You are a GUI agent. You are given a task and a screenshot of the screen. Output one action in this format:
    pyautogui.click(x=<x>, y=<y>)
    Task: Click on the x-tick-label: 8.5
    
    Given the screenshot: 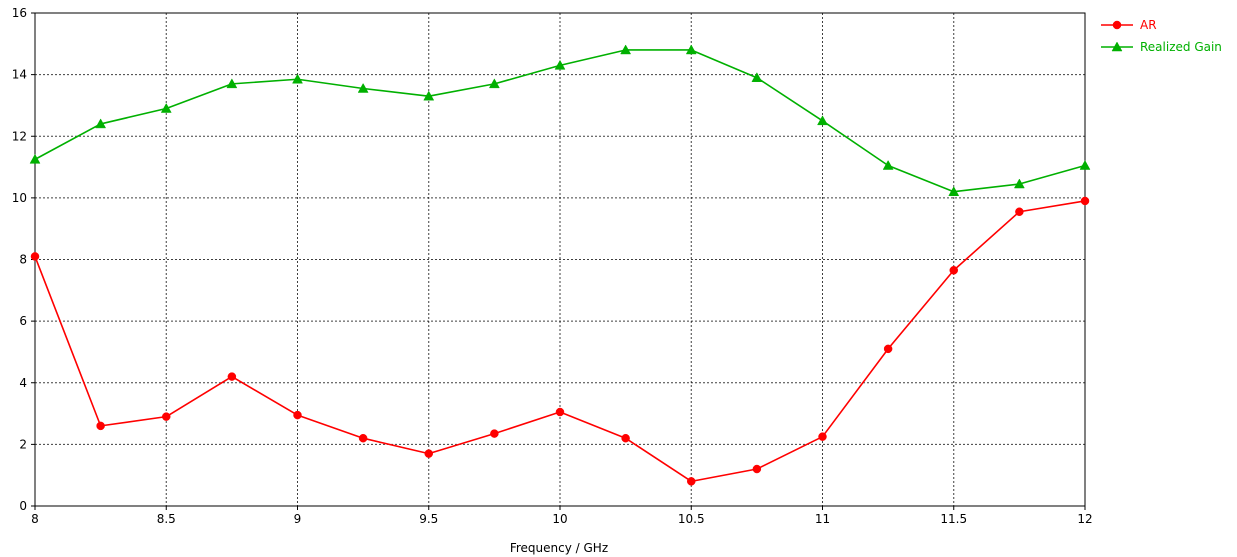 What is the action you would take?
    pyautogui.click(x=166, y=519)
    